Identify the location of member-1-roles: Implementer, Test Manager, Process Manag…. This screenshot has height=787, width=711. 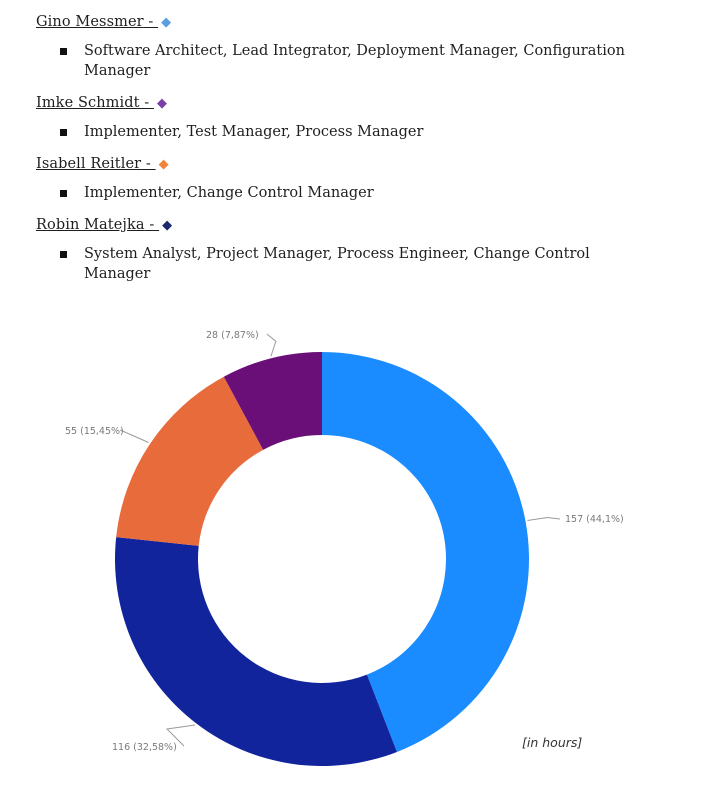
(350, 132).